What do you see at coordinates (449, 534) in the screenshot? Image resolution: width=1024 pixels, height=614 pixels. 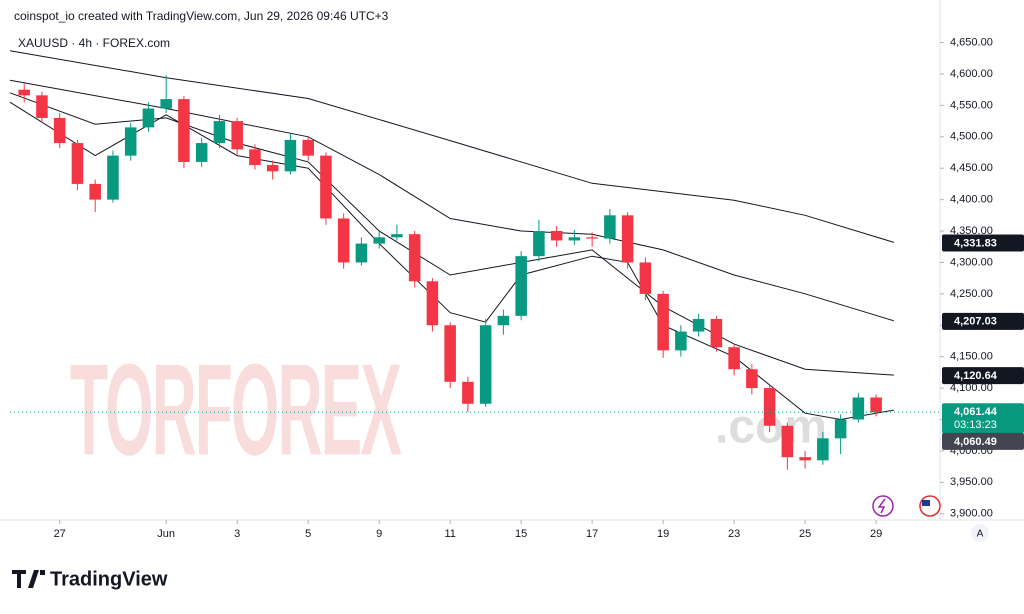 I see `x-tick-label: 11` at bounding box center [449, 534].